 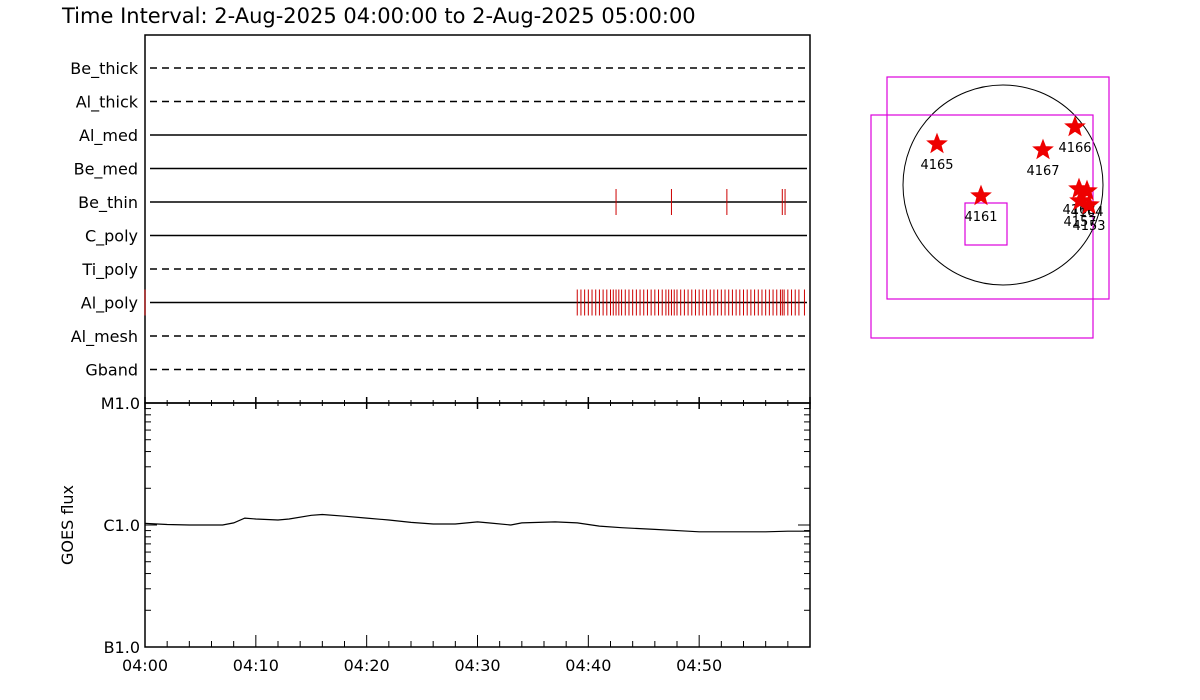 I want to click on solar-limb, so click(x=1003, y=185).